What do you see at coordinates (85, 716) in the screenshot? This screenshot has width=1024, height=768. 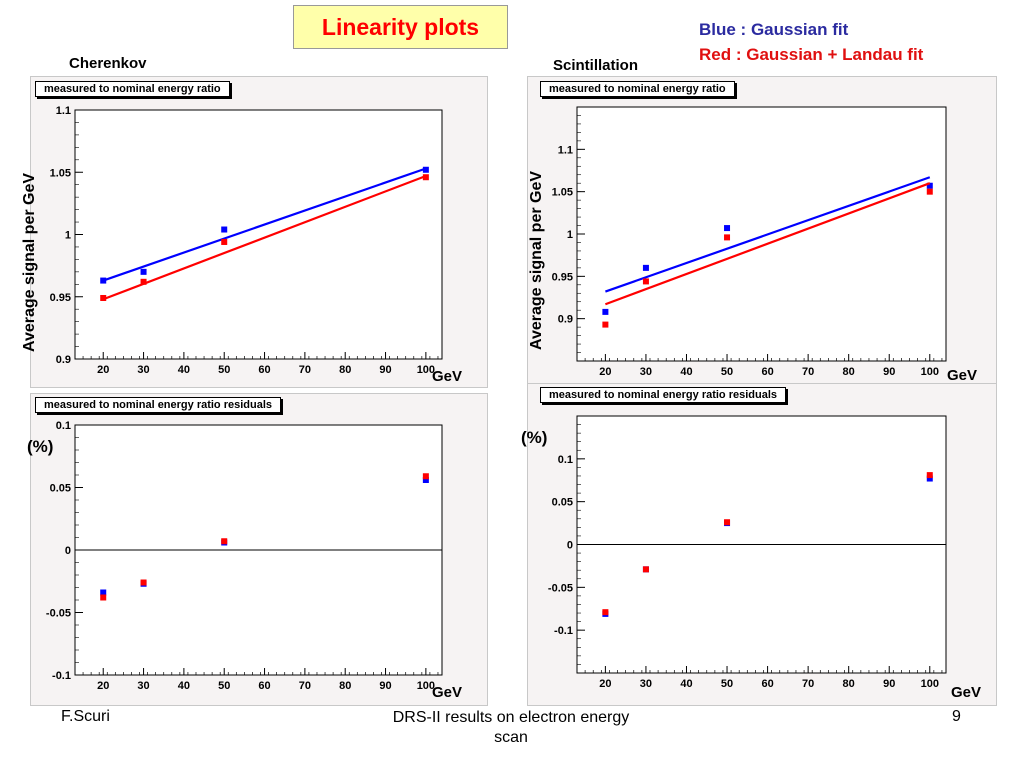 I see `footer-author: F.Scuri` at bounding box center [85, 716].